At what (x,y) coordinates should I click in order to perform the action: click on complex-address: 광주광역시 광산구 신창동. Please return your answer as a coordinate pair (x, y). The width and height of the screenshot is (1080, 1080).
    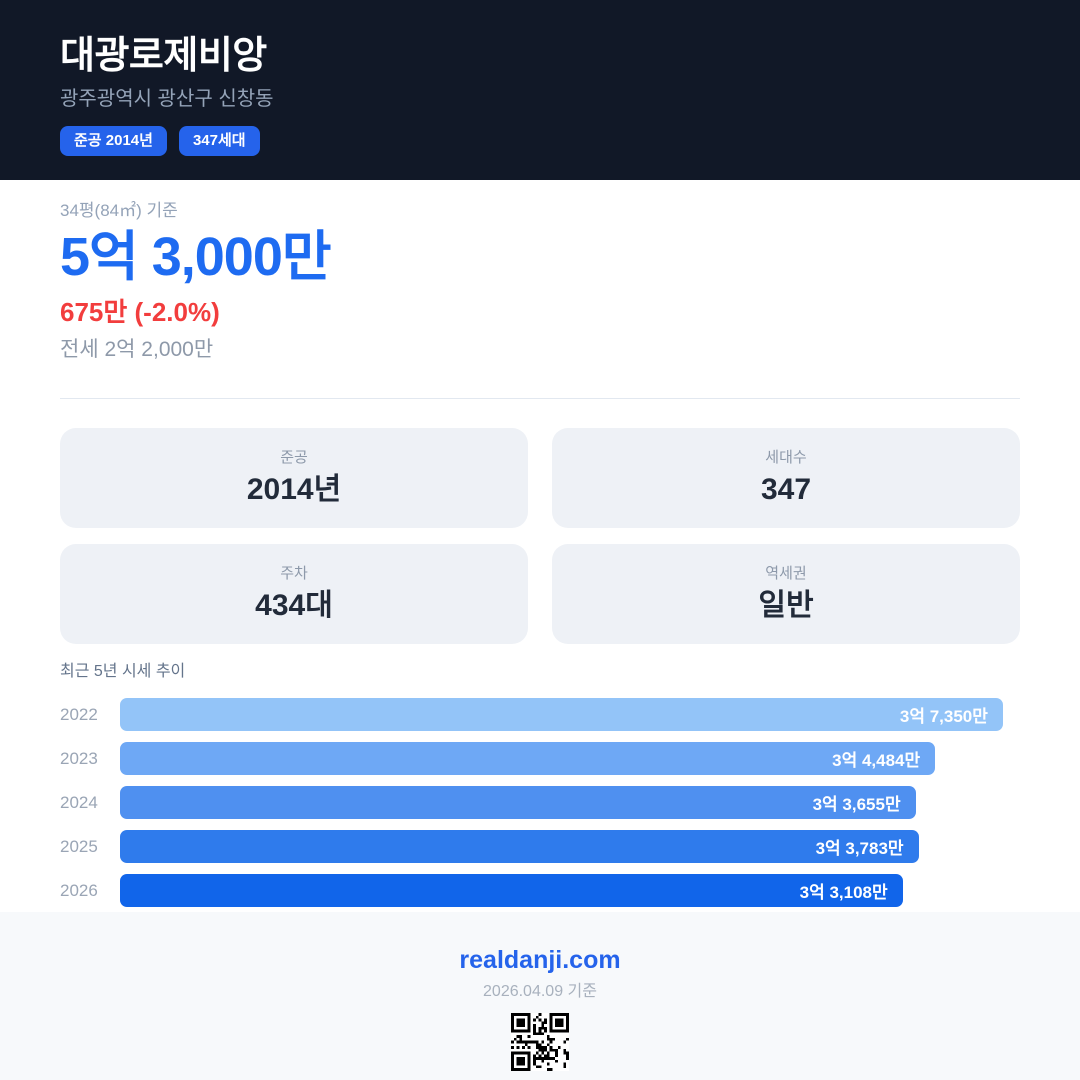
    Looking at the image, I should click on (167, 99).